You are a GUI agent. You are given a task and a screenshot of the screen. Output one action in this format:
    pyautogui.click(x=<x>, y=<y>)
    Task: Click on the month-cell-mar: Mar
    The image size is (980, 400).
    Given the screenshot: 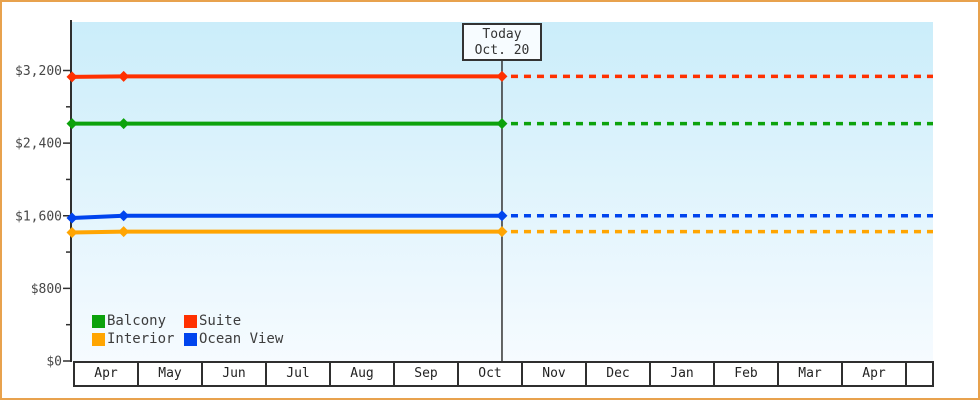 What is the action you would take?
    pyautogui.click(x=811, y=374)
    